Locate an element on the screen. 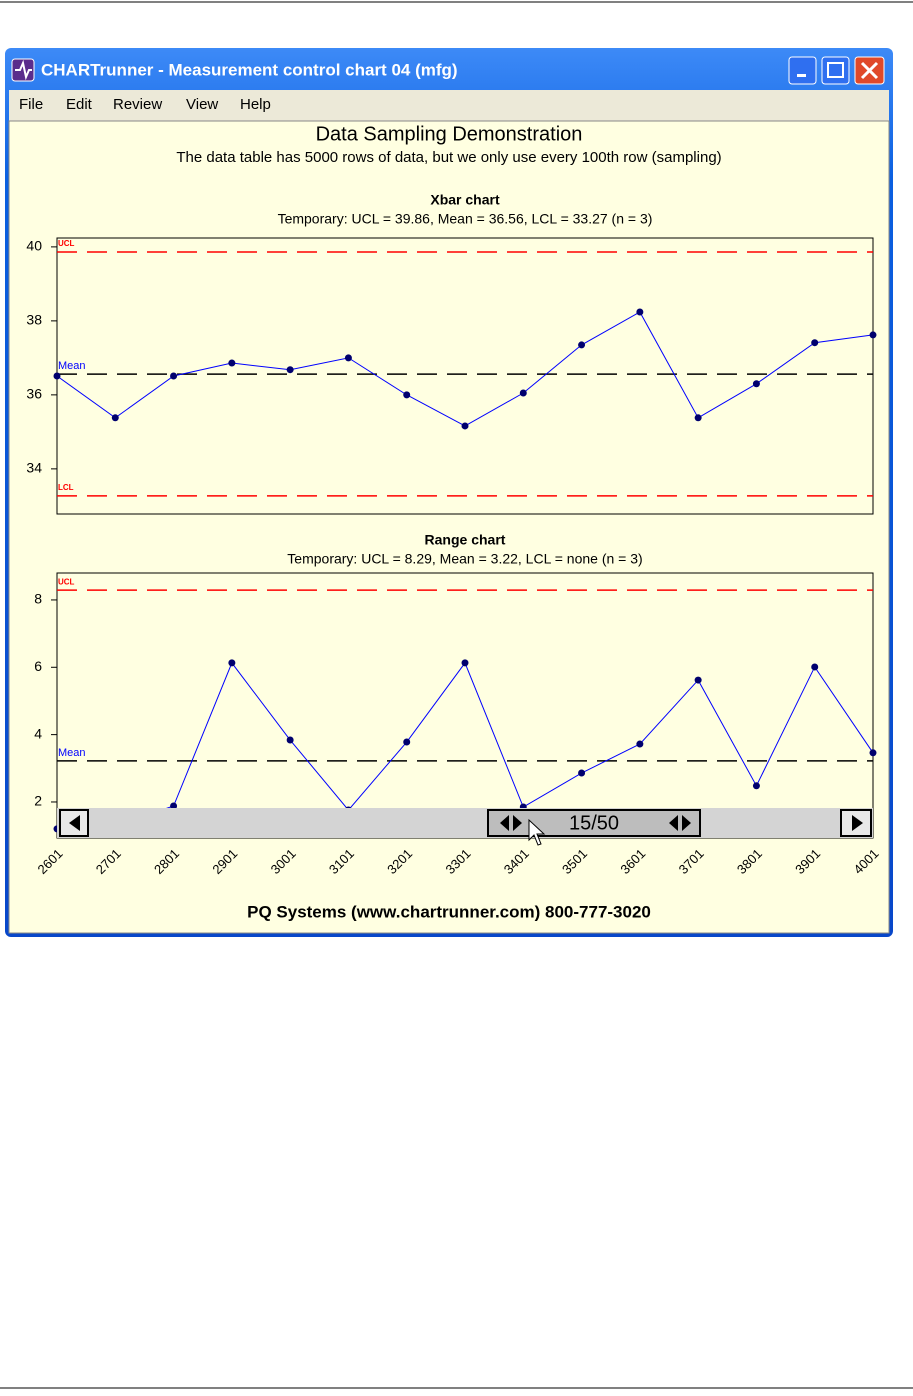 This screenshot has height=1396, width=913. page-title: Data Sampling Demonstration is located at coordinates (449, 134).